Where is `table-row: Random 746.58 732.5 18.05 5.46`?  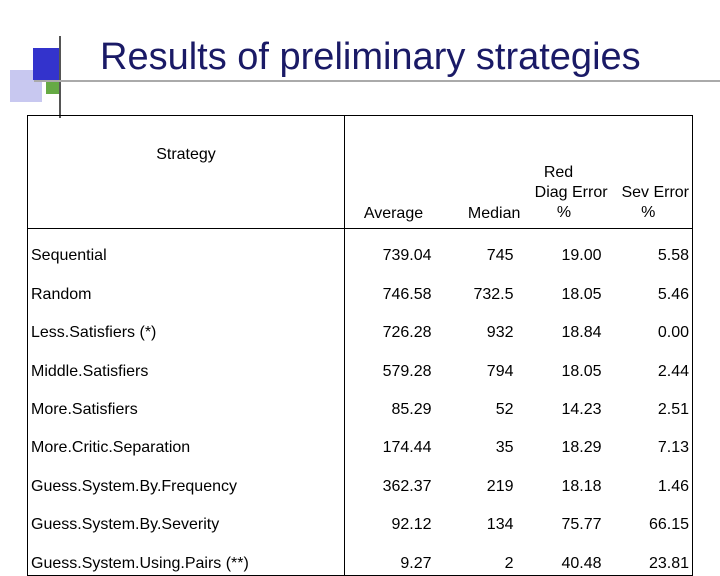 table-row: Random 746.58 732.5 18.05 5.46 is located at coordinates (360, 286).